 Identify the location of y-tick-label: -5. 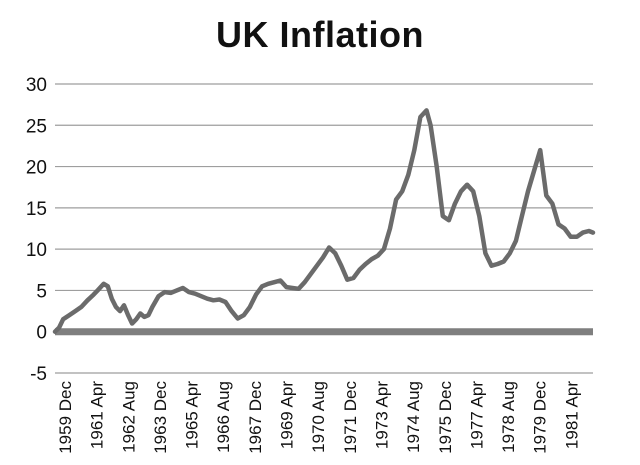
(38, 374).